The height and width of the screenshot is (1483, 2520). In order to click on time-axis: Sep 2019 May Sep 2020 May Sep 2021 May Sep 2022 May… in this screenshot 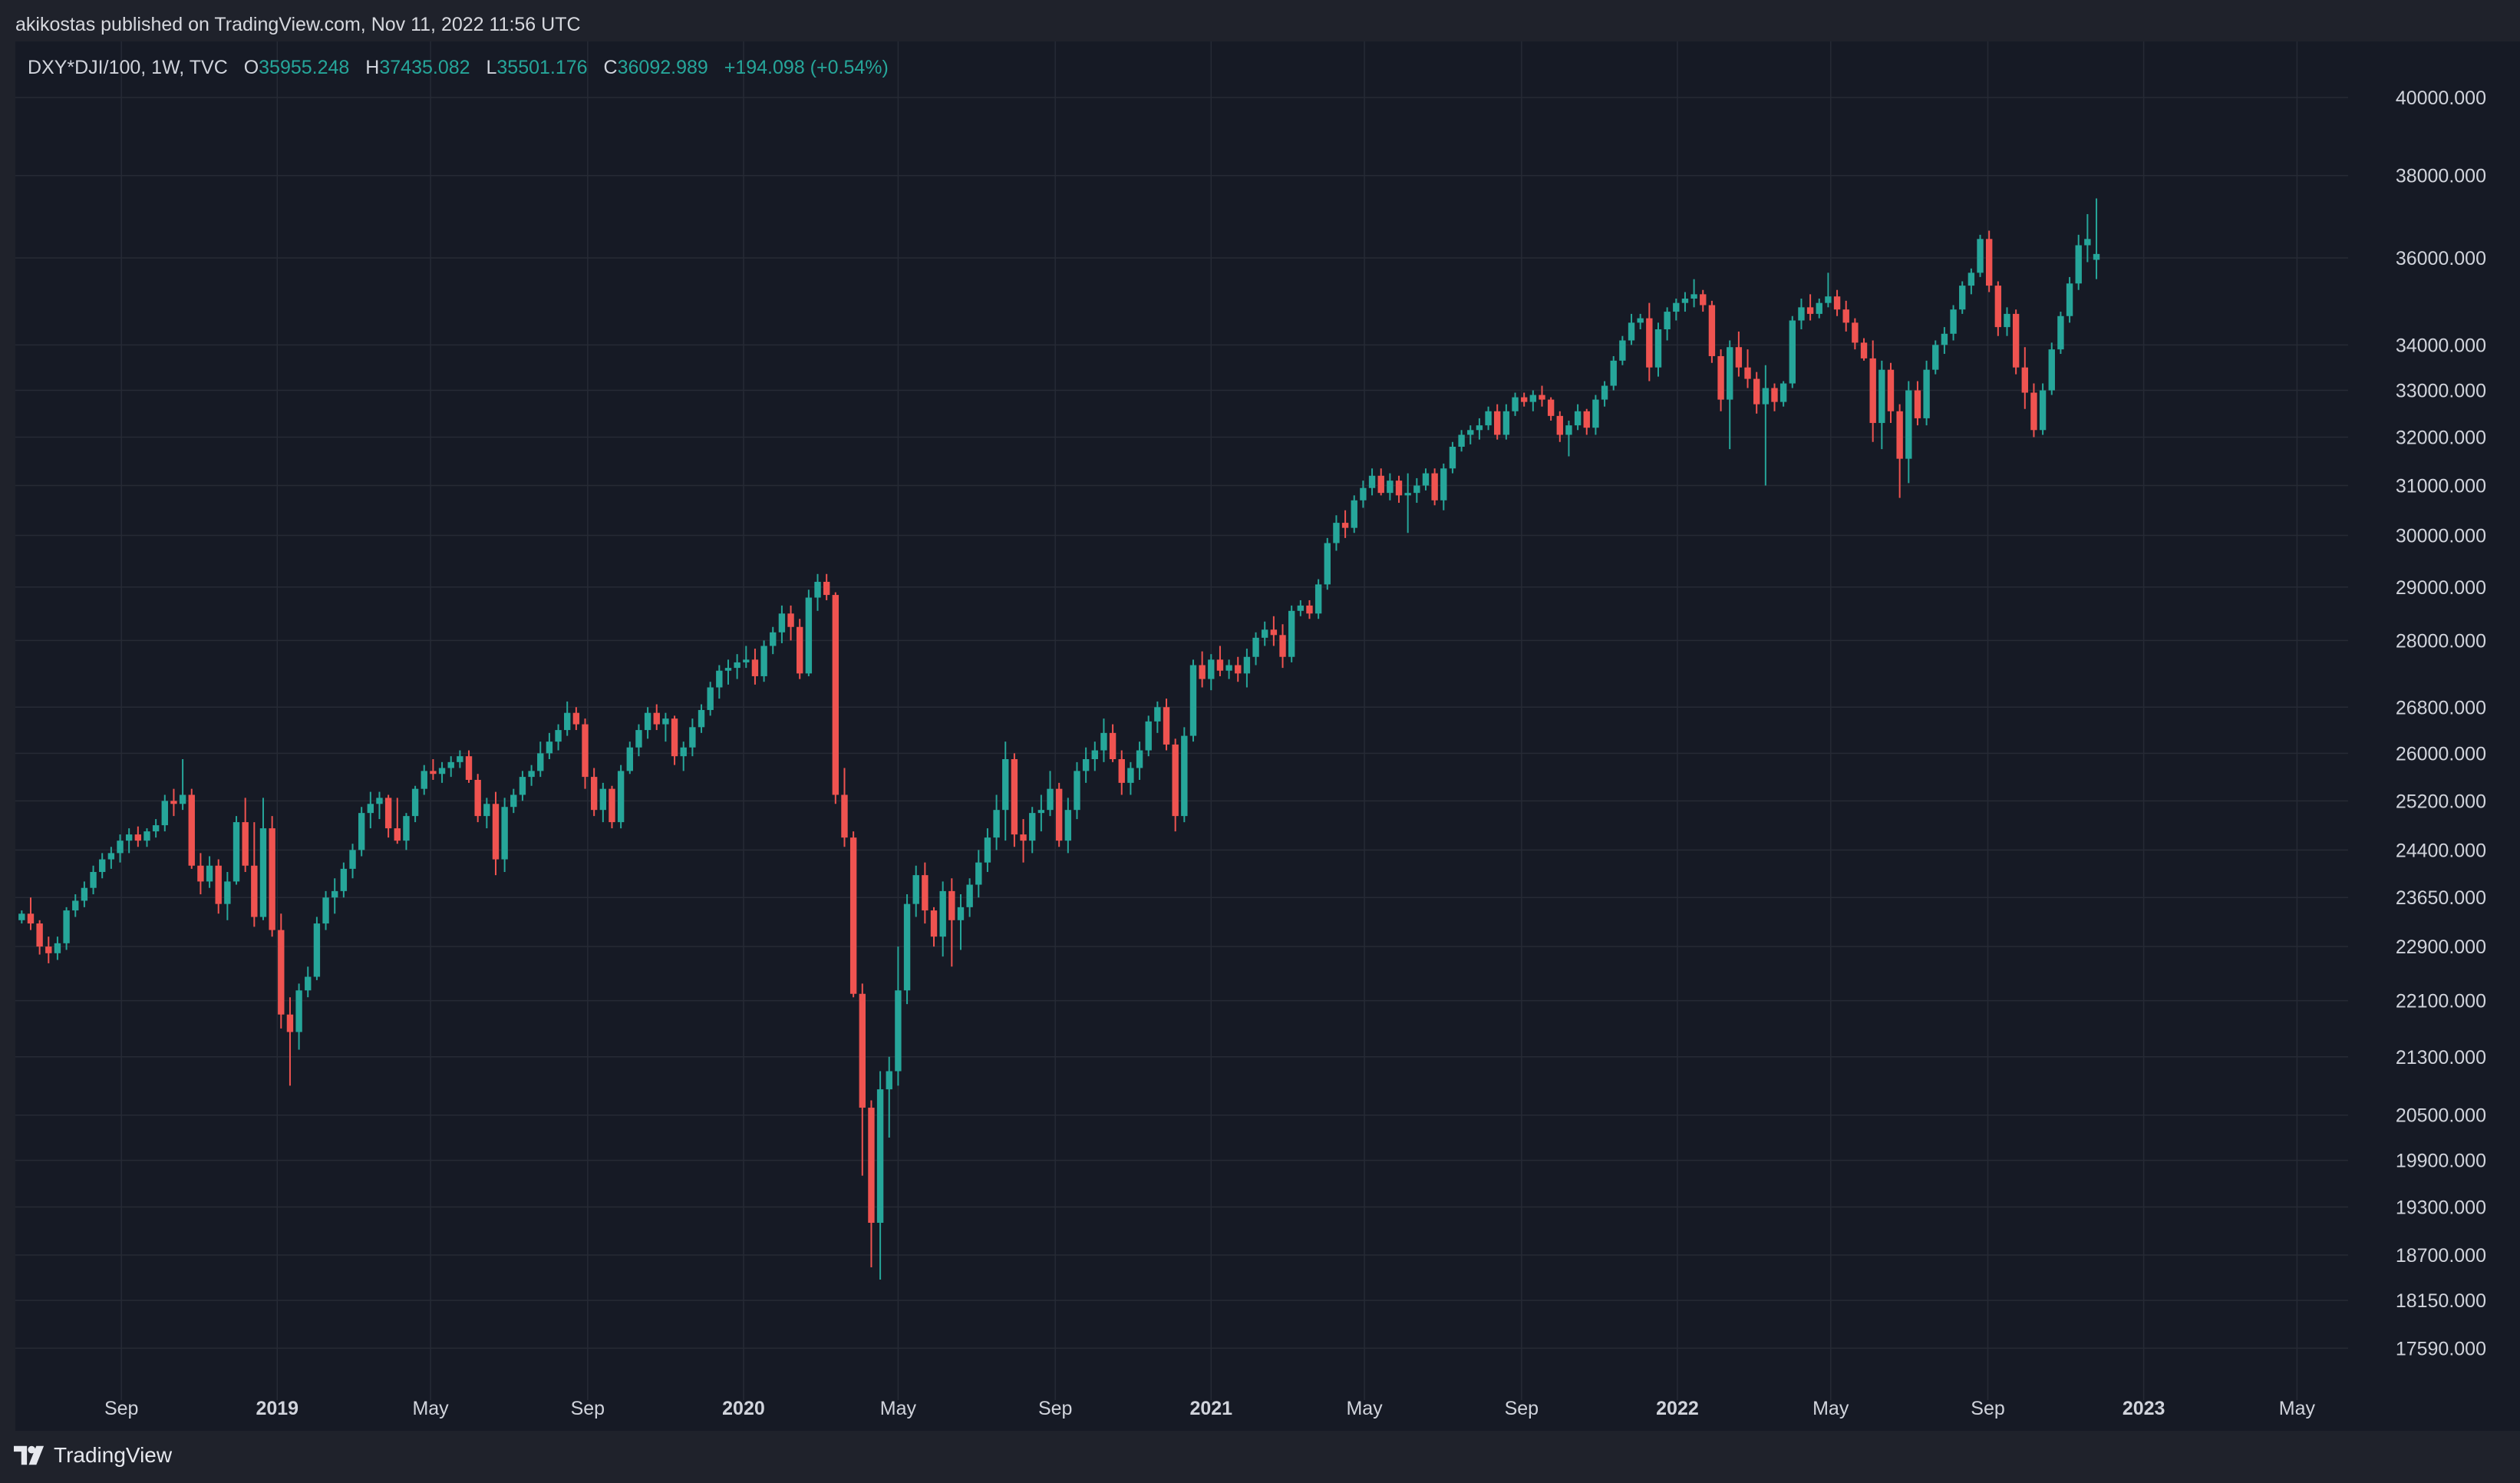, I will do `click(1210, 1408)`.